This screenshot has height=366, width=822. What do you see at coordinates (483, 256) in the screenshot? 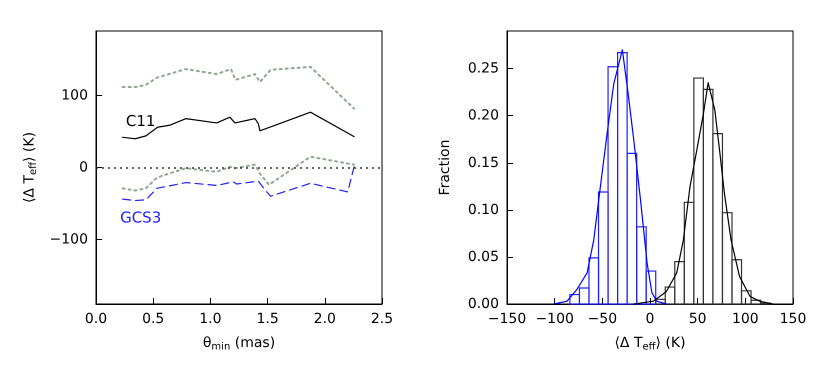
I see `y-tick-label: 0.05` at bounding box center [483, 256].